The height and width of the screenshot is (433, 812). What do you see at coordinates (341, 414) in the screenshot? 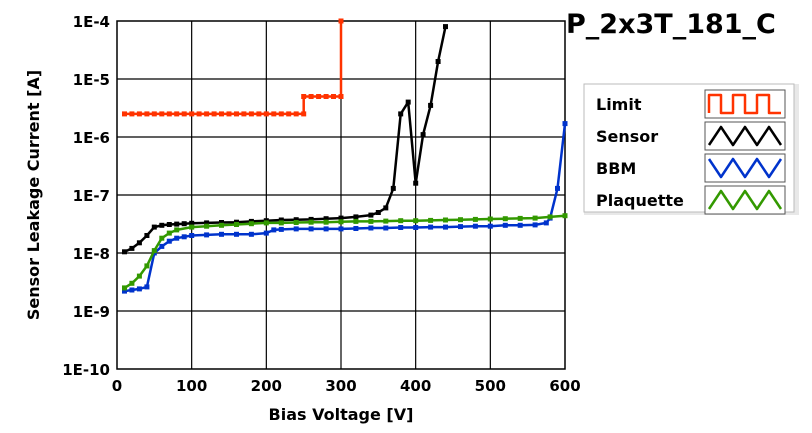
I see `x-axis-title: Bias Voltage [V]` at bounding box center [341, 414].